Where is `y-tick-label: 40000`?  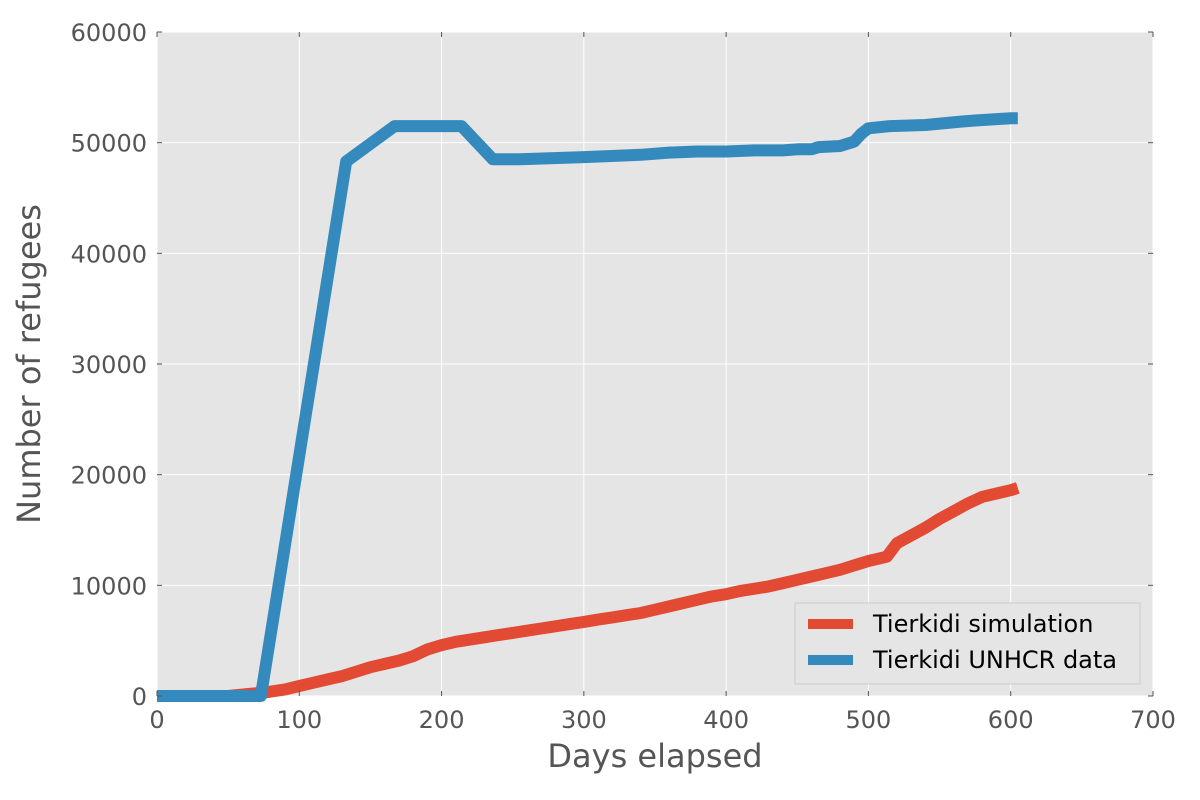 y-tick-label: 40000 is located at coordinates (109, 254).